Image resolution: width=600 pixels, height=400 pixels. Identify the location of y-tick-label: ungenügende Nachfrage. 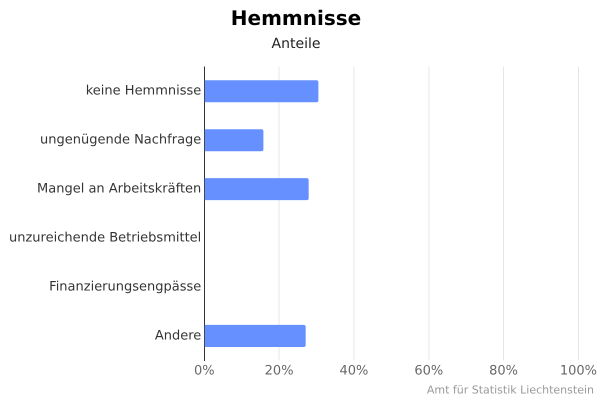
(121, 140).